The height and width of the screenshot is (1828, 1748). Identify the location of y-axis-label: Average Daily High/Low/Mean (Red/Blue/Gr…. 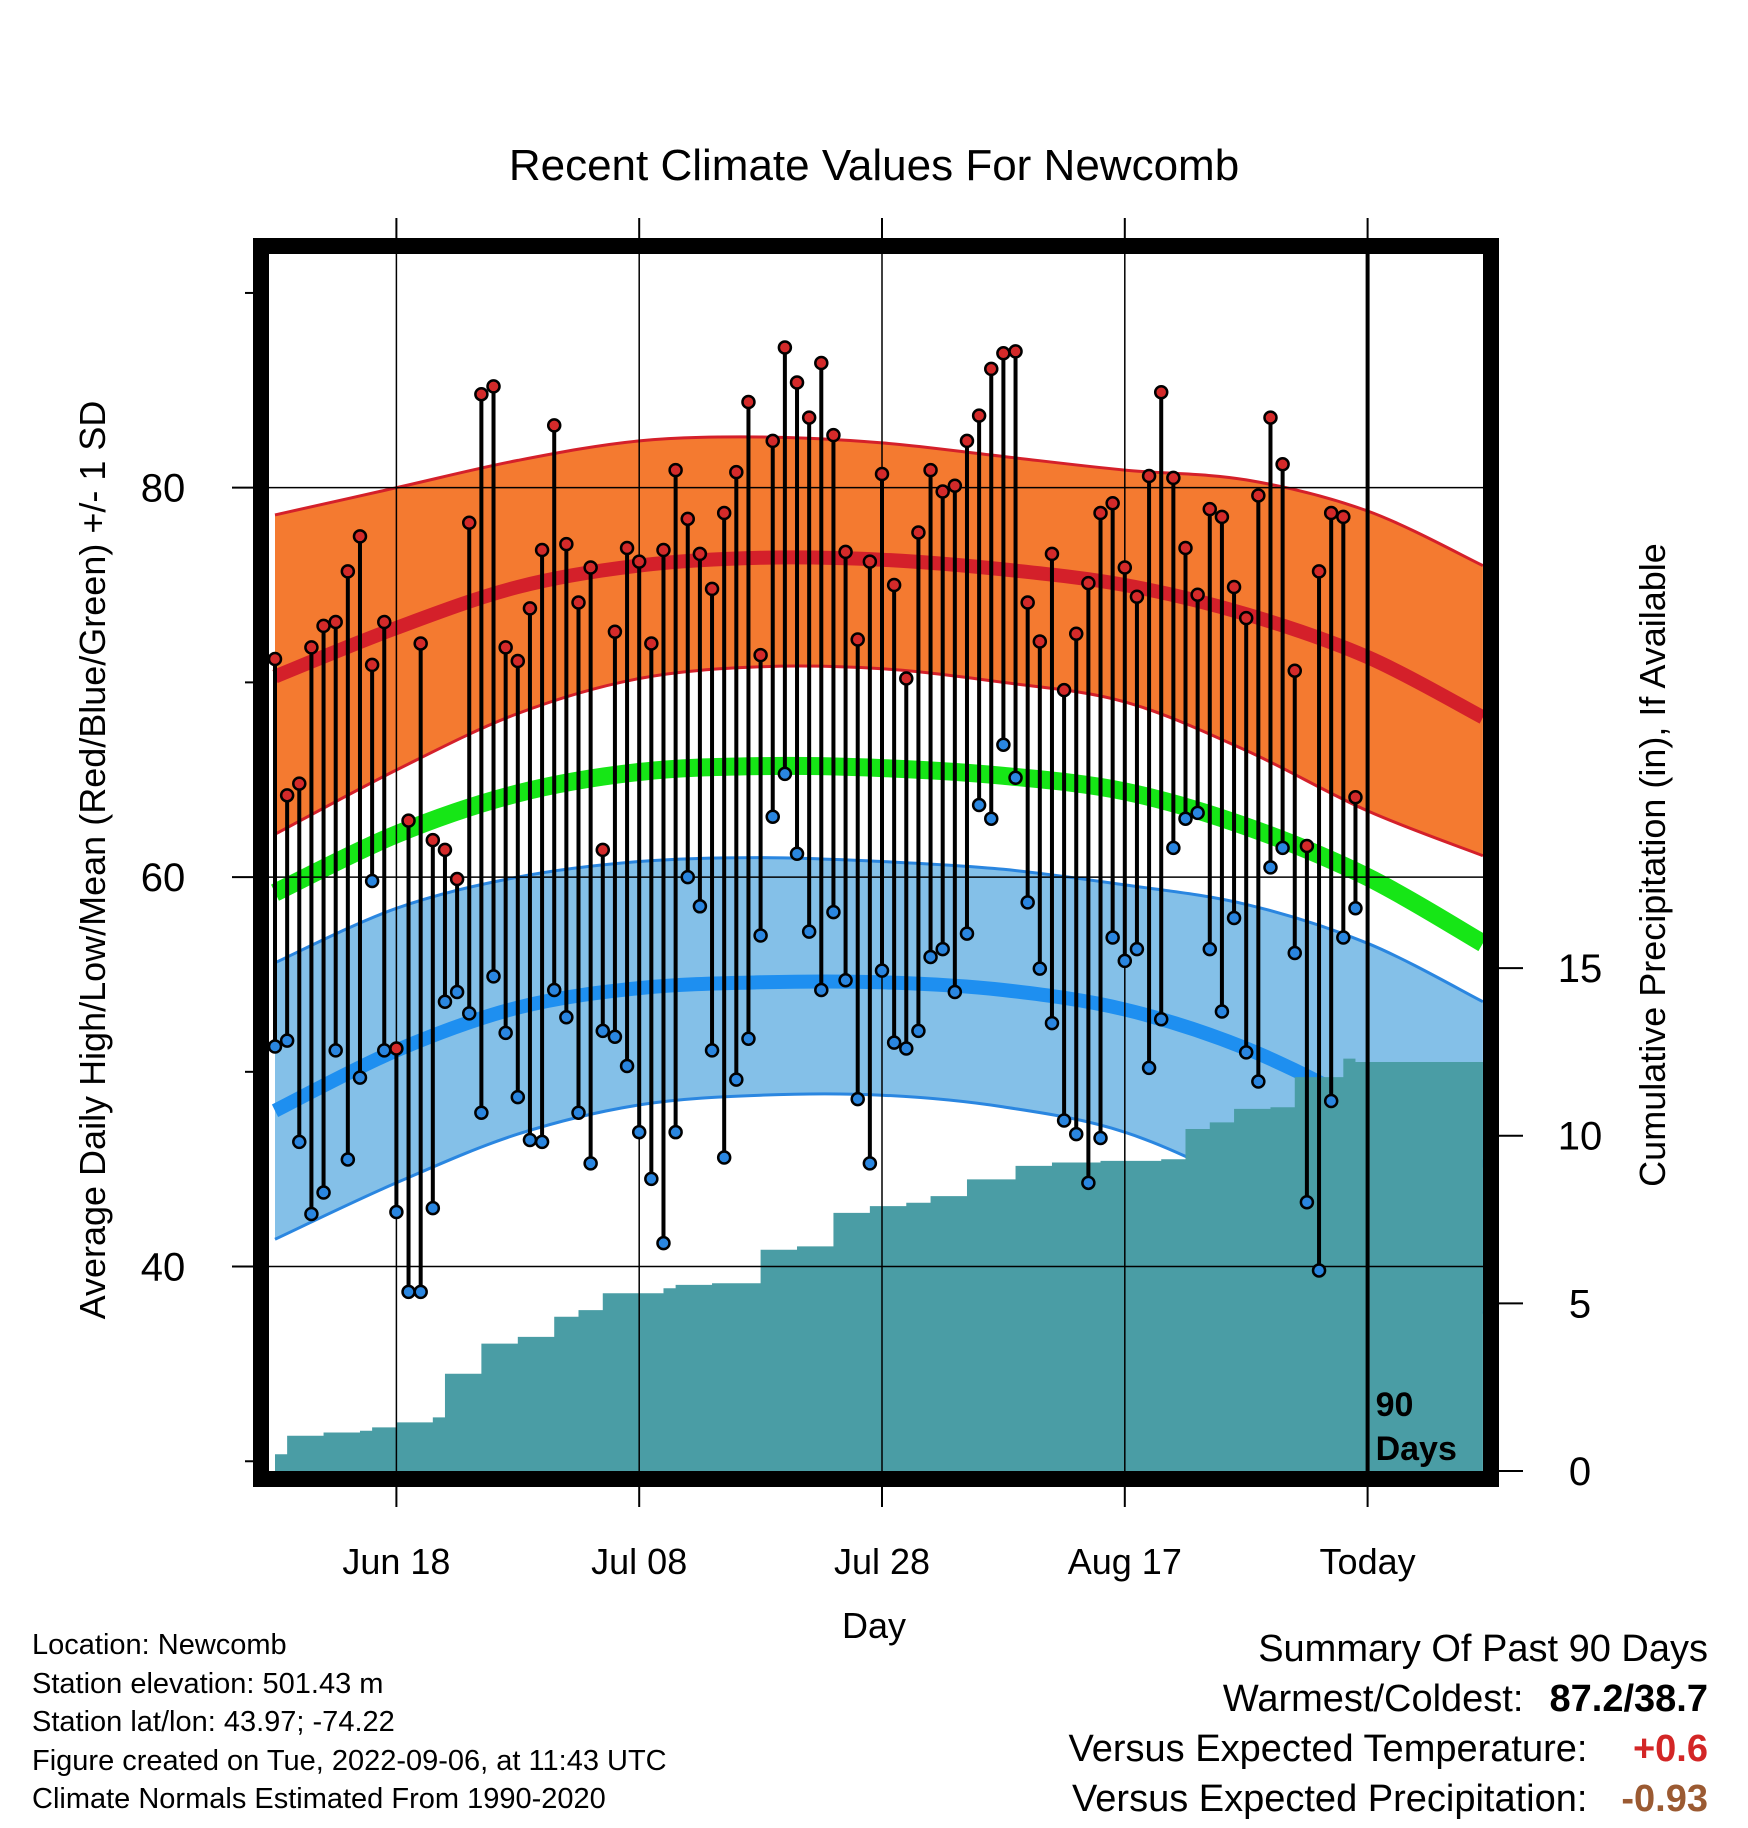
(92, 860).